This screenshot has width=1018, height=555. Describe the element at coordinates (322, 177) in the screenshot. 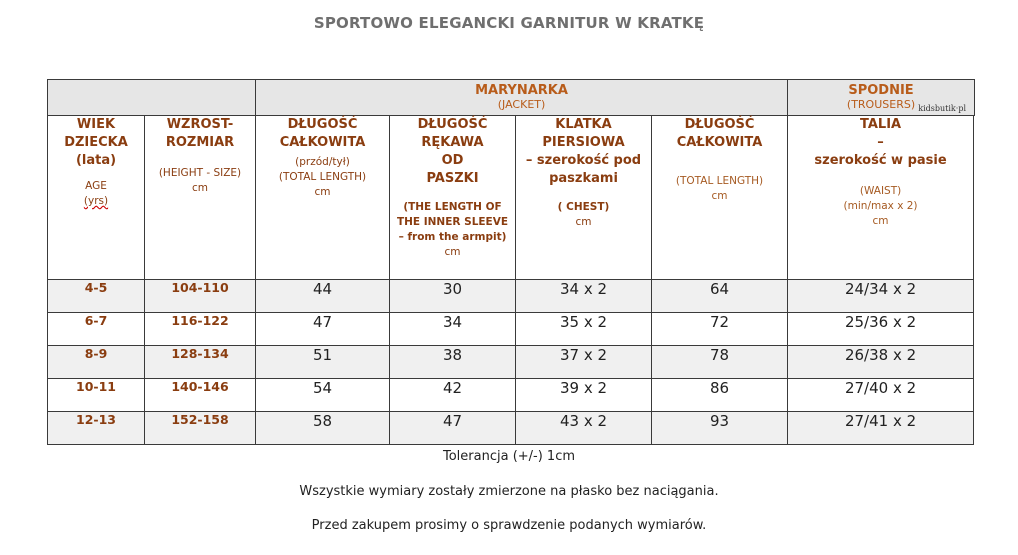

I see `jacket-length-header-en: (TOTAL LENGTH)` at that location.